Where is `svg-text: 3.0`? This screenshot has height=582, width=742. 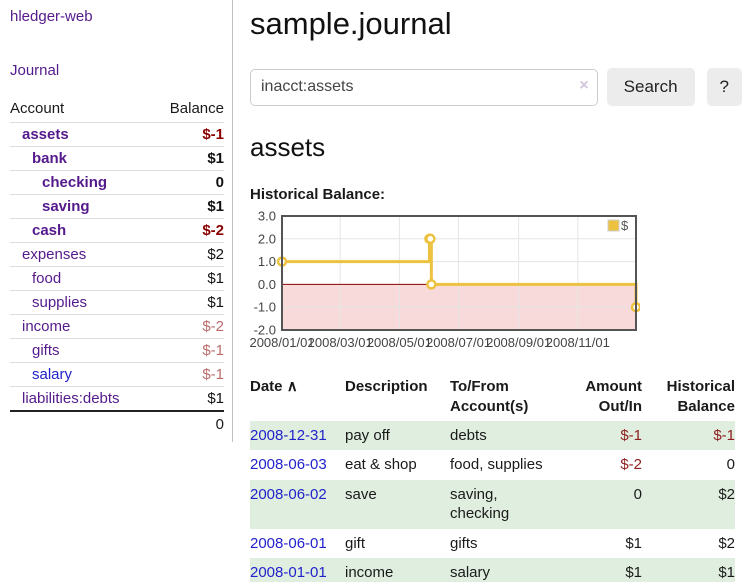
svg-text: 3.0 is located at coordinates (267, 217).